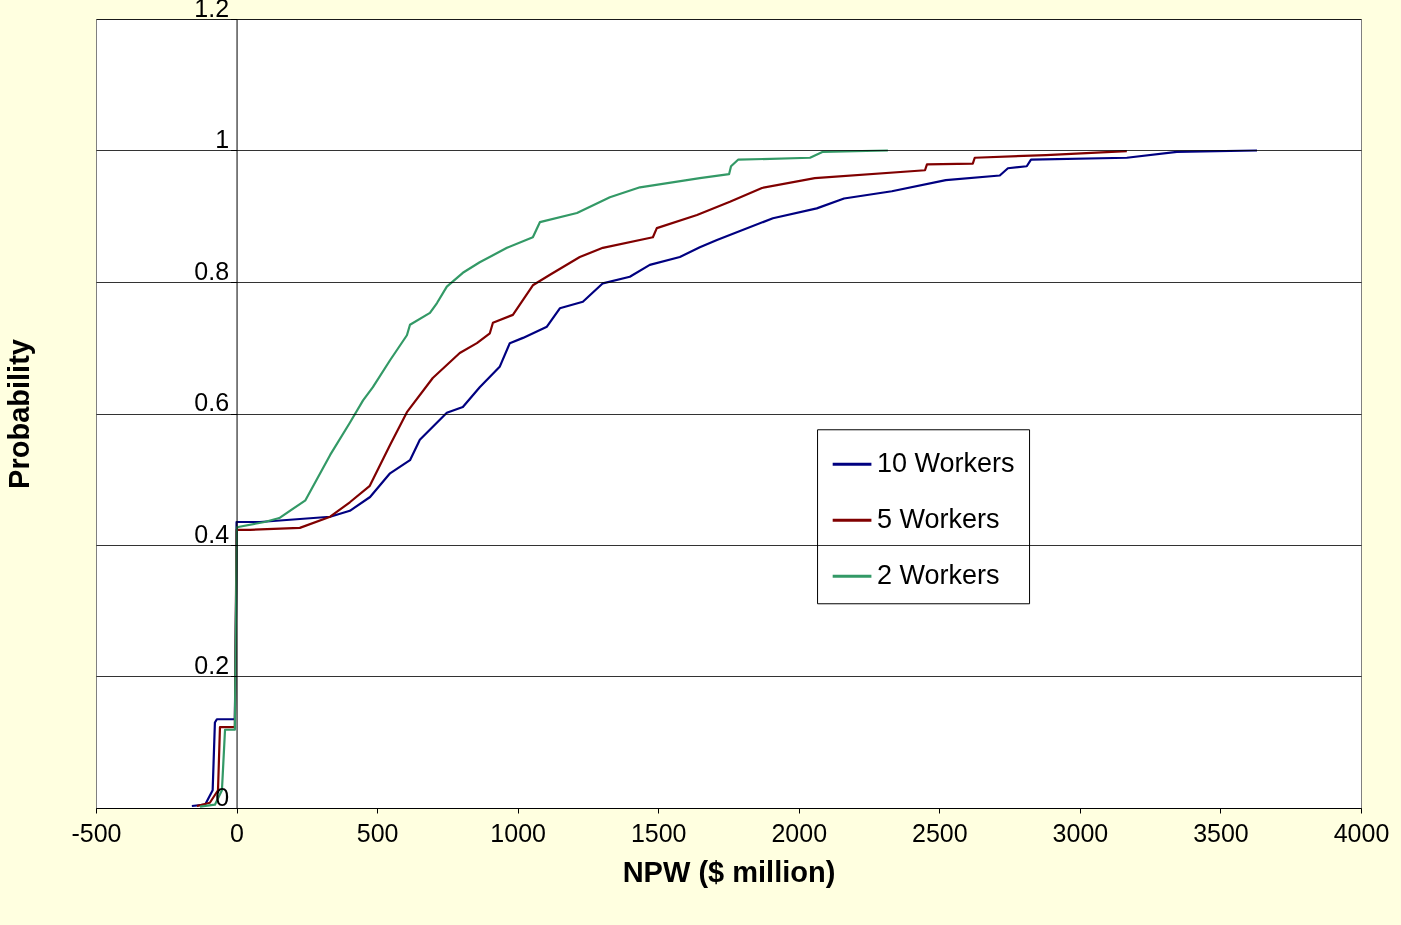 Image resolution: width=1401 pixels, height=925 pixels. Describe the element at coordinates (1361, 832) in the screenshot. I see `x-tick-label: 4000` at that location.